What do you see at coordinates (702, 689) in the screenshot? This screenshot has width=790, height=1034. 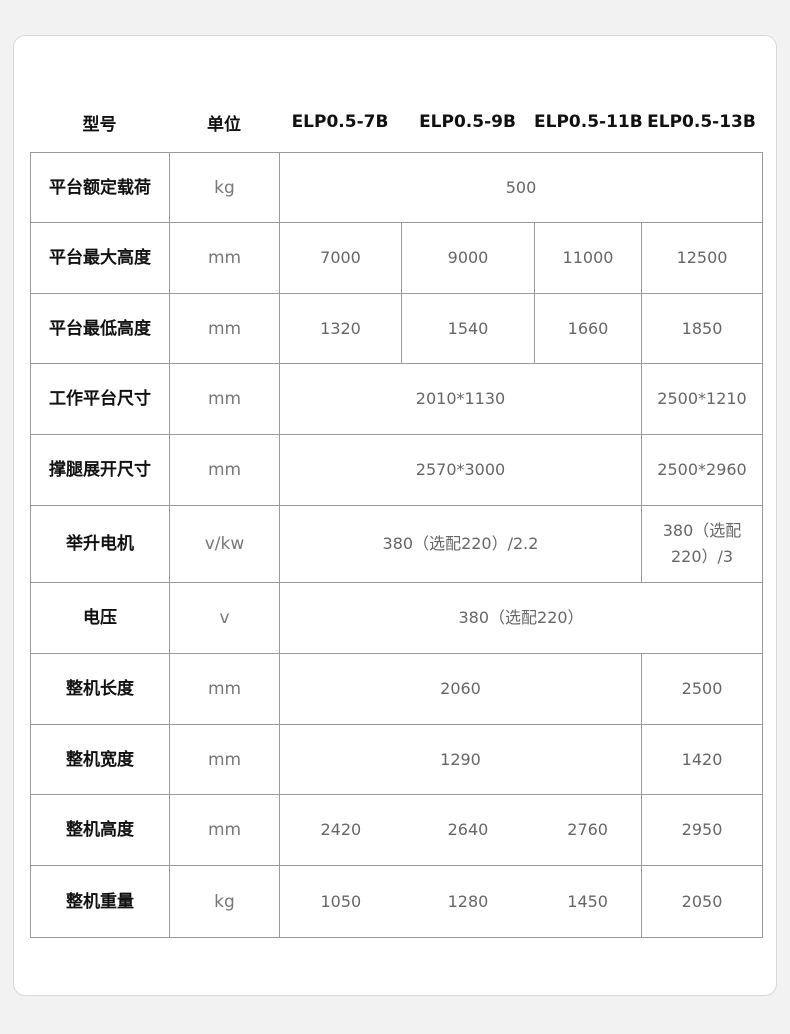 I see `row-value: 2500` at bounding box center [702, 689].